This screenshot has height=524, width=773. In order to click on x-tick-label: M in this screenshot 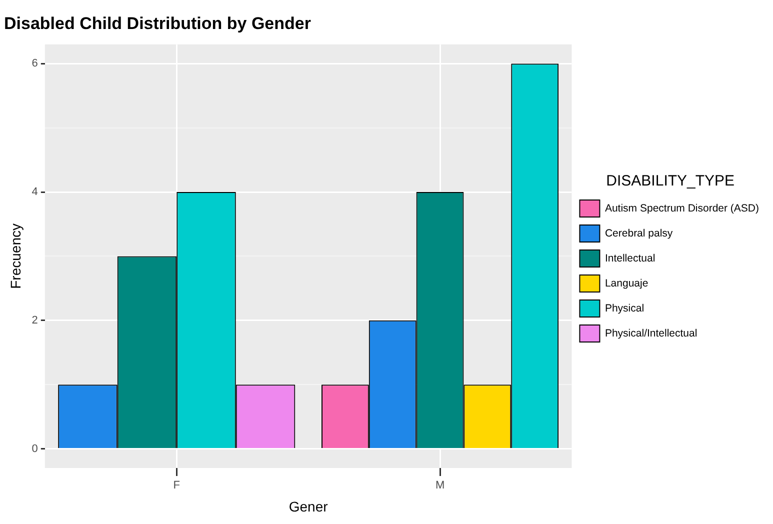, I will do `click(440, 486)`.